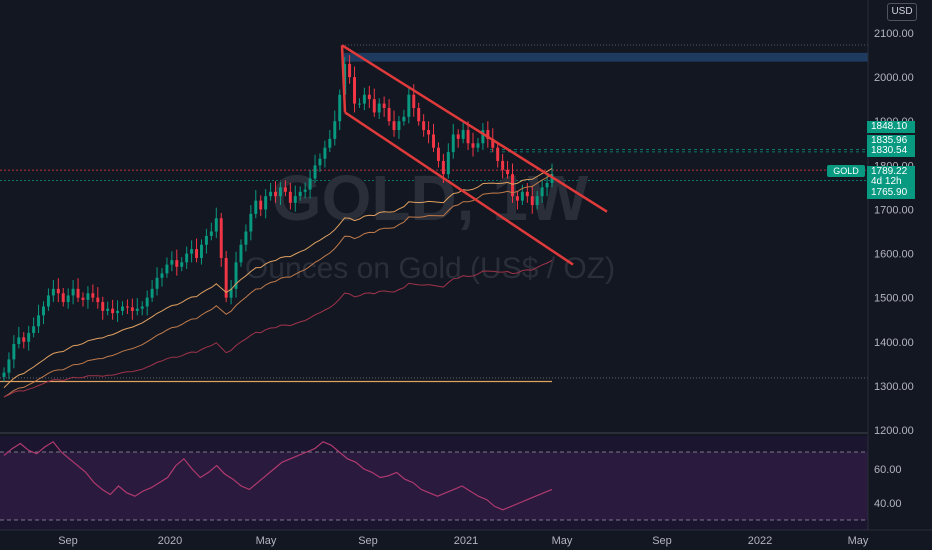 This screenshot has width=932, height=550. I want to click on channel-upper-line, so click(474, 128).